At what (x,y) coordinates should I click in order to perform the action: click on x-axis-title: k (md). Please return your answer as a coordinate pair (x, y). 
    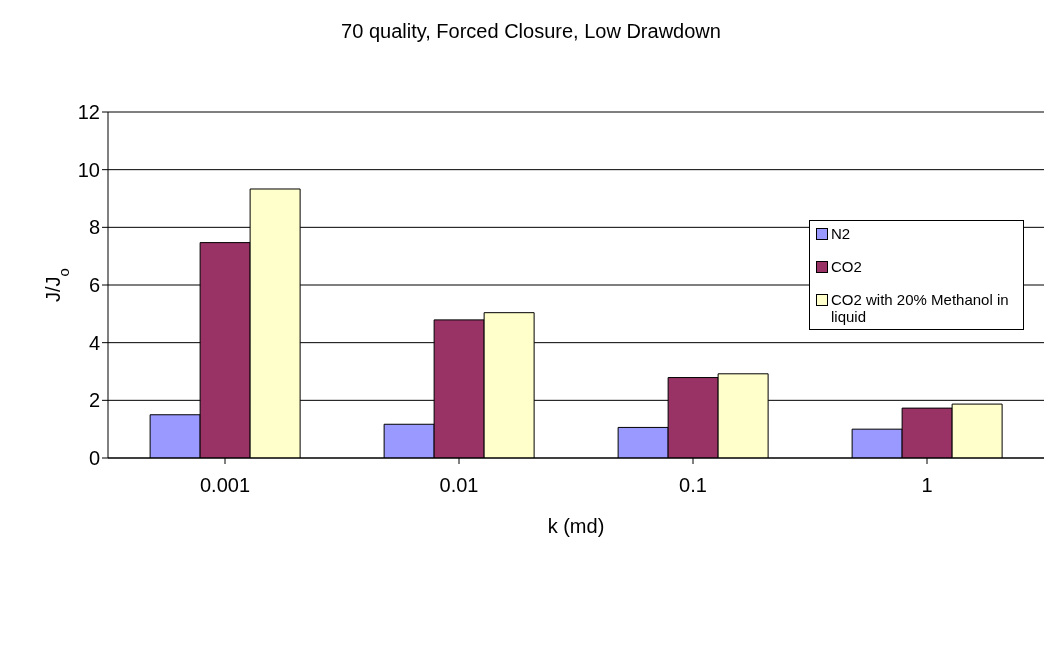
    Looking at the image, I should click on (576, 526).